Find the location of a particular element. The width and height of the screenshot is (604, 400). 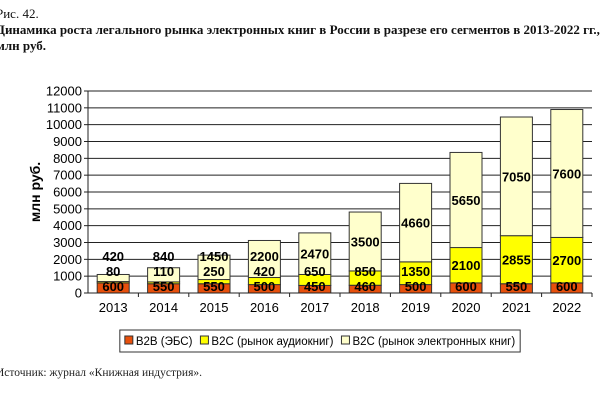

bar-b2c--2013 is located at coordinates (113, 278).